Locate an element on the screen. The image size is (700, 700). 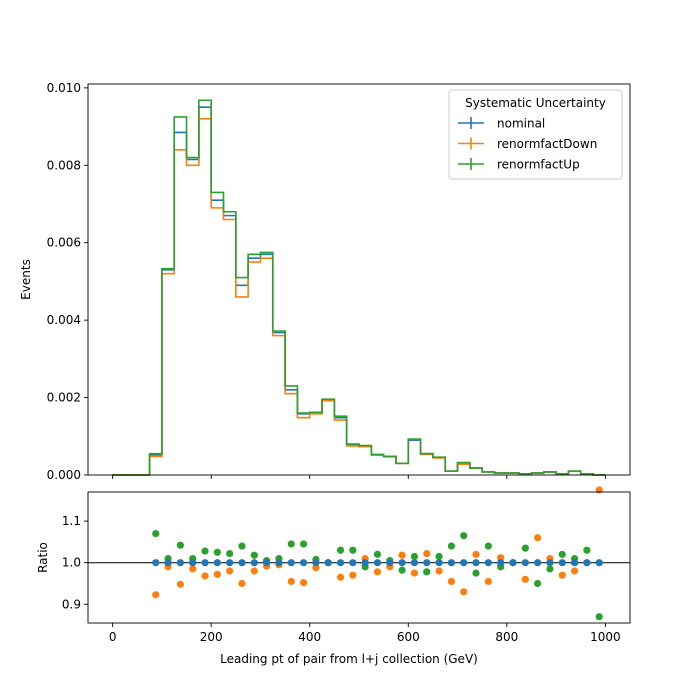
ratio-y-tick-label: 1.0 is located at coordinates (71, 563).